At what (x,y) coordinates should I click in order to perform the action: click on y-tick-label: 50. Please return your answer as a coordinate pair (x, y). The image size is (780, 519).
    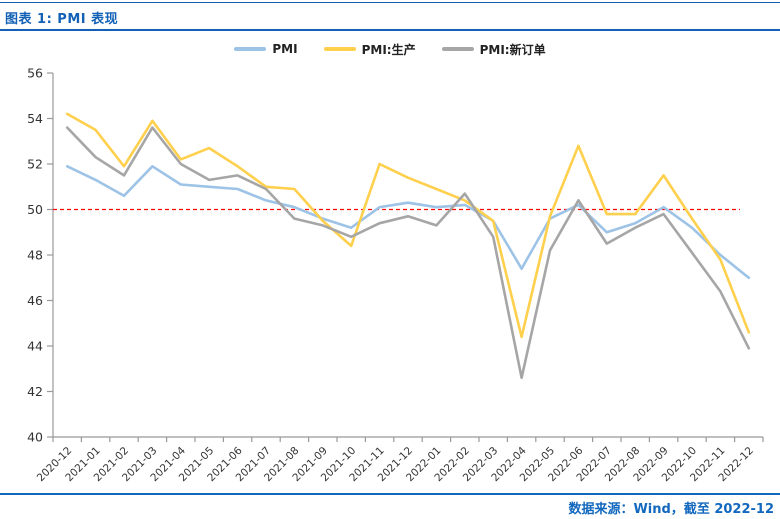
    Looking at the image, I should click on (35, 209).